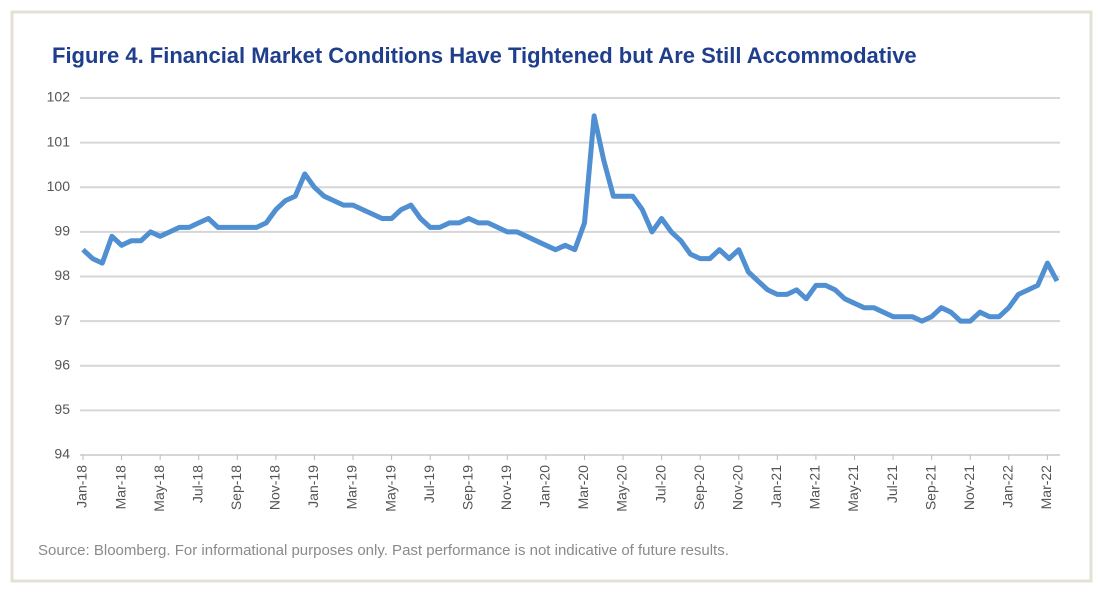 This screenshot has width=1103, height=593. I want to click on x-tick-label: Jul-18, so click(197, 484).